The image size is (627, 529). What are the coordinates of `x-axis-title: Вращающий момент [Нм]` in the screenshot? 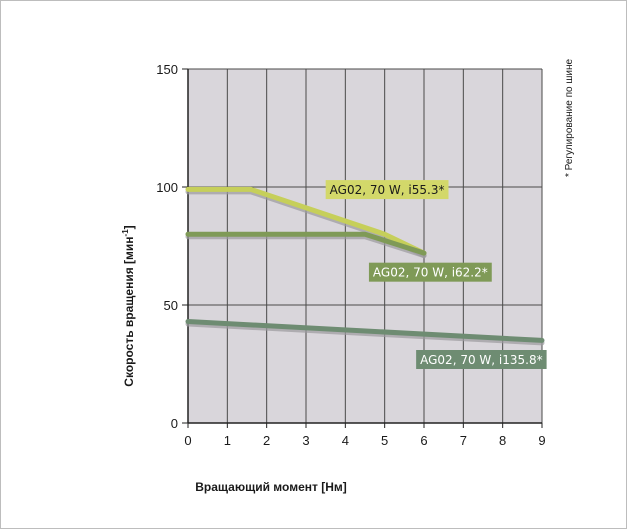 It's located at (271, 487).